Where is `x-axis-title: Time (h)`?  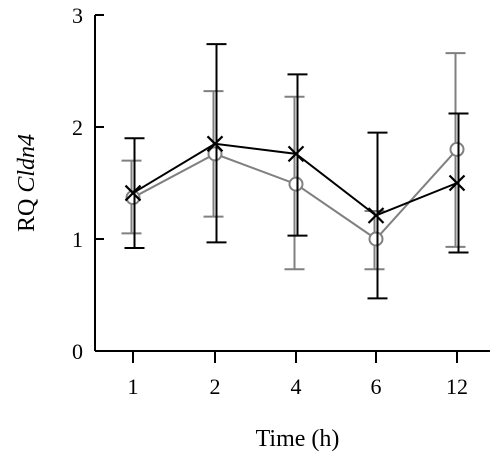 x-axis-title: Time (h) is located at coordinates (298, 439).